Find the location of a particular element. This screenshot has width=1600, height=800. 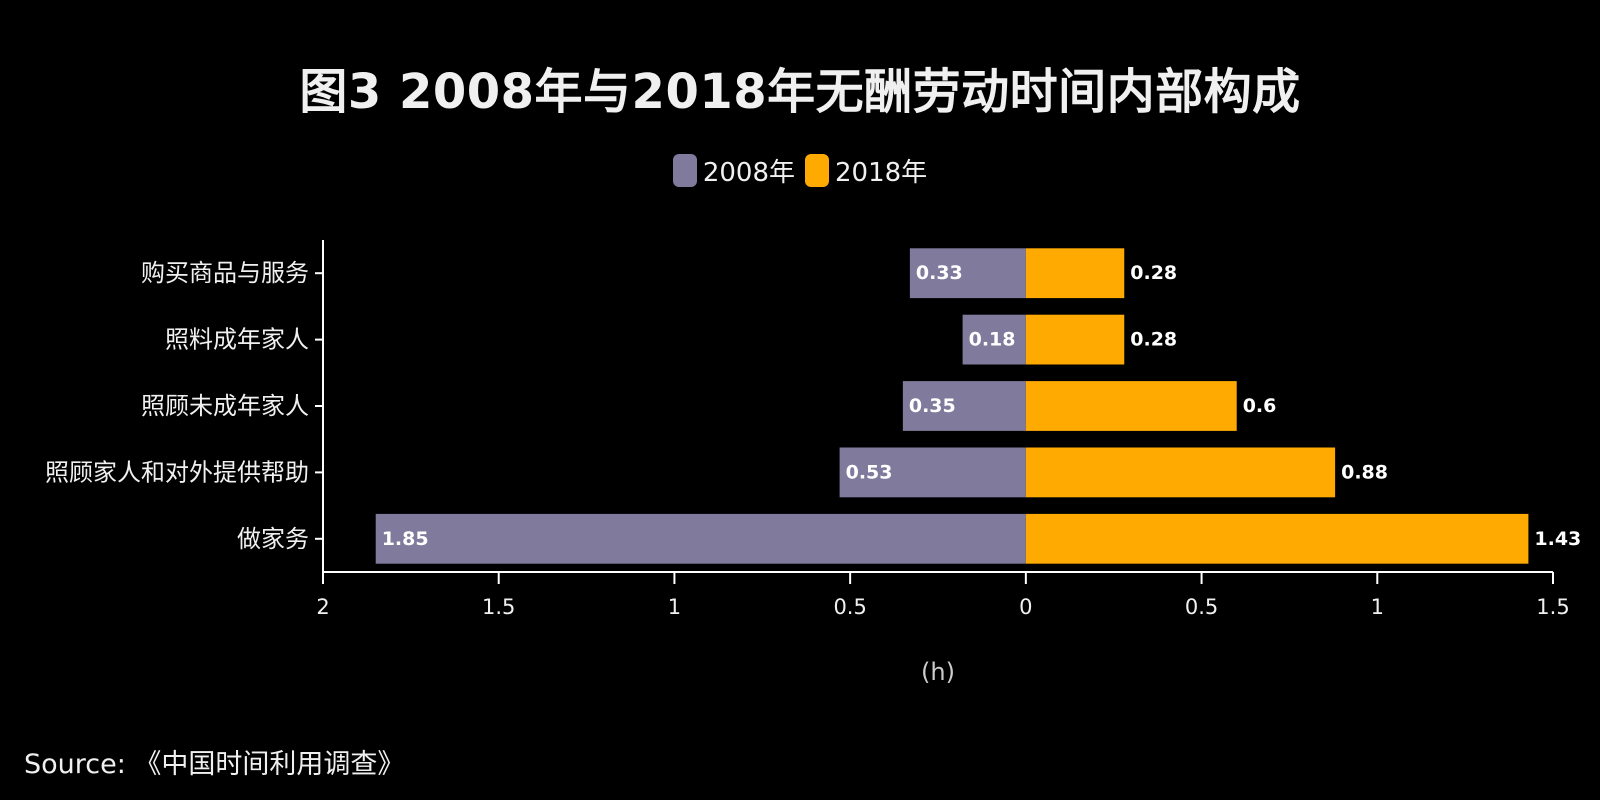

x-tick-label-4: 0 is located at coordinates (1025, 607).